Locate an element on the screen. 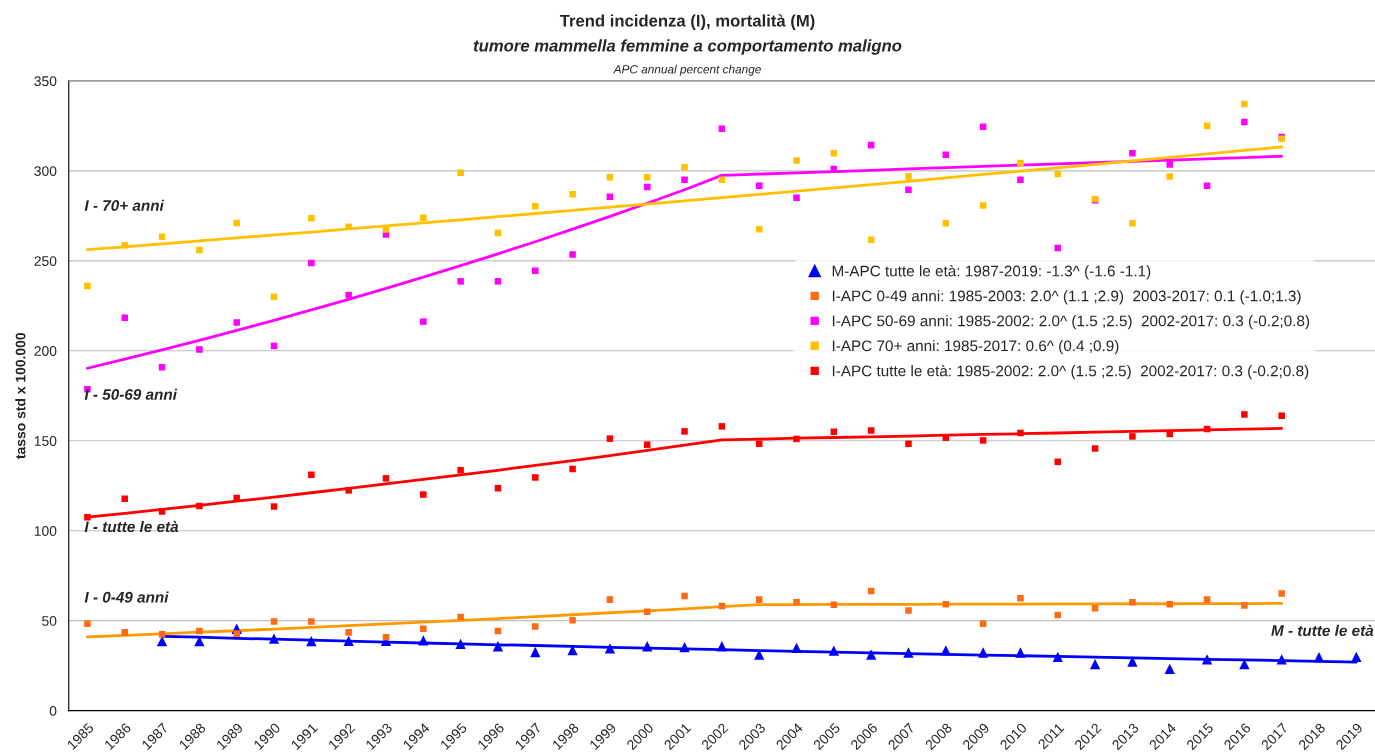 This screenshot has height=756, width=1375. y-tick-label: 100 is located at coordinates (45, 531).